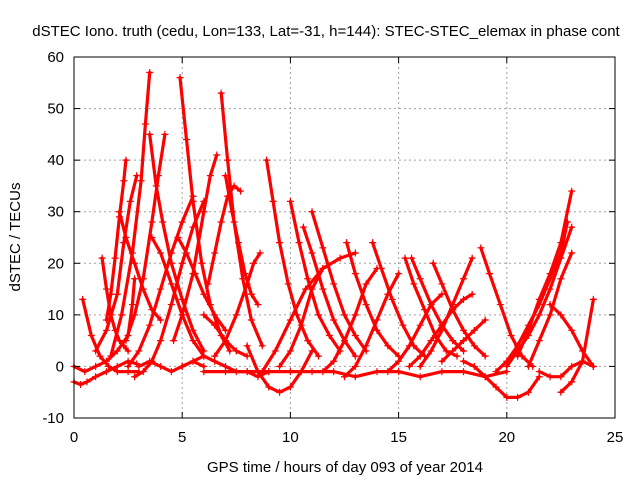 The image size is (640, 480). What do you see at coordinates (182, 437) in the screenshot?
I see `x-tick-label: 5` at bounding box center [182, 437].